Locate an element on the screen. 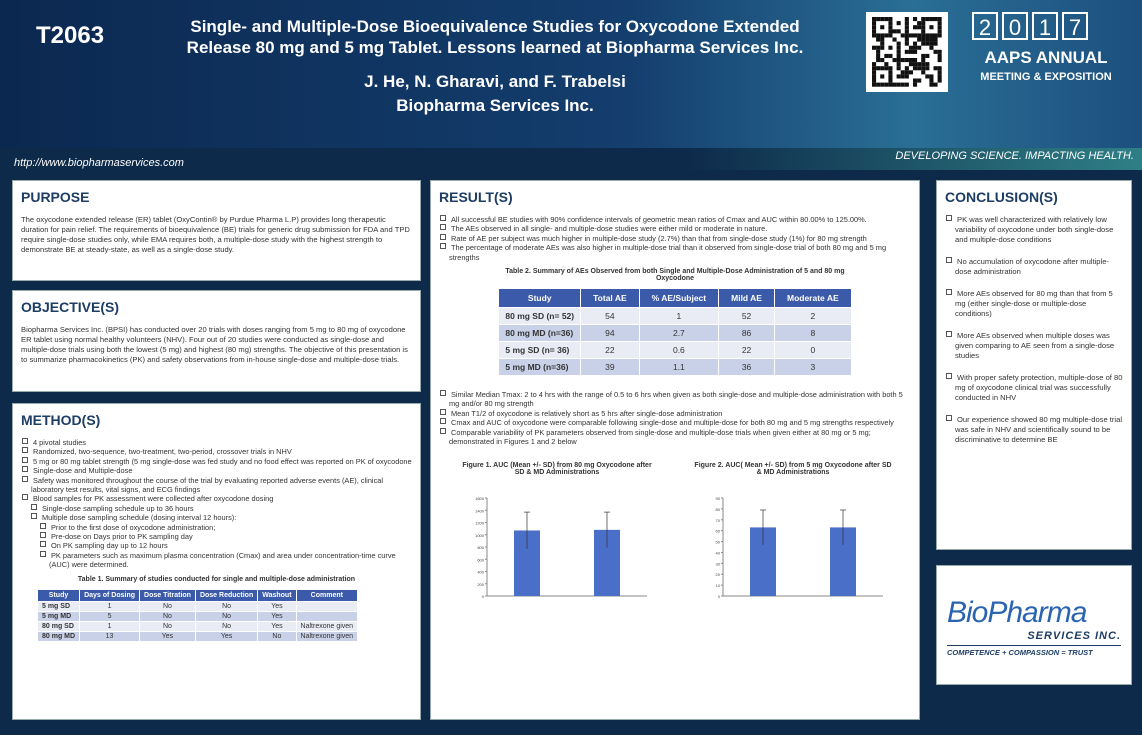 The width and height of the screenshot is (1142, 735). row: 80 mg SD (n= 52) 54 1 52 2 is located at coordinates (675, 316).